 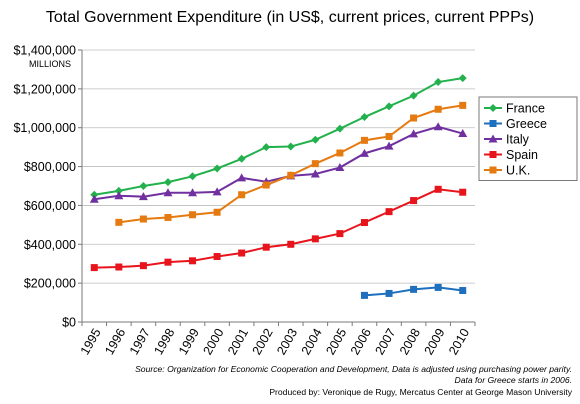 I want to click on x-tick-label: 2002, so click(x=263, y=341).